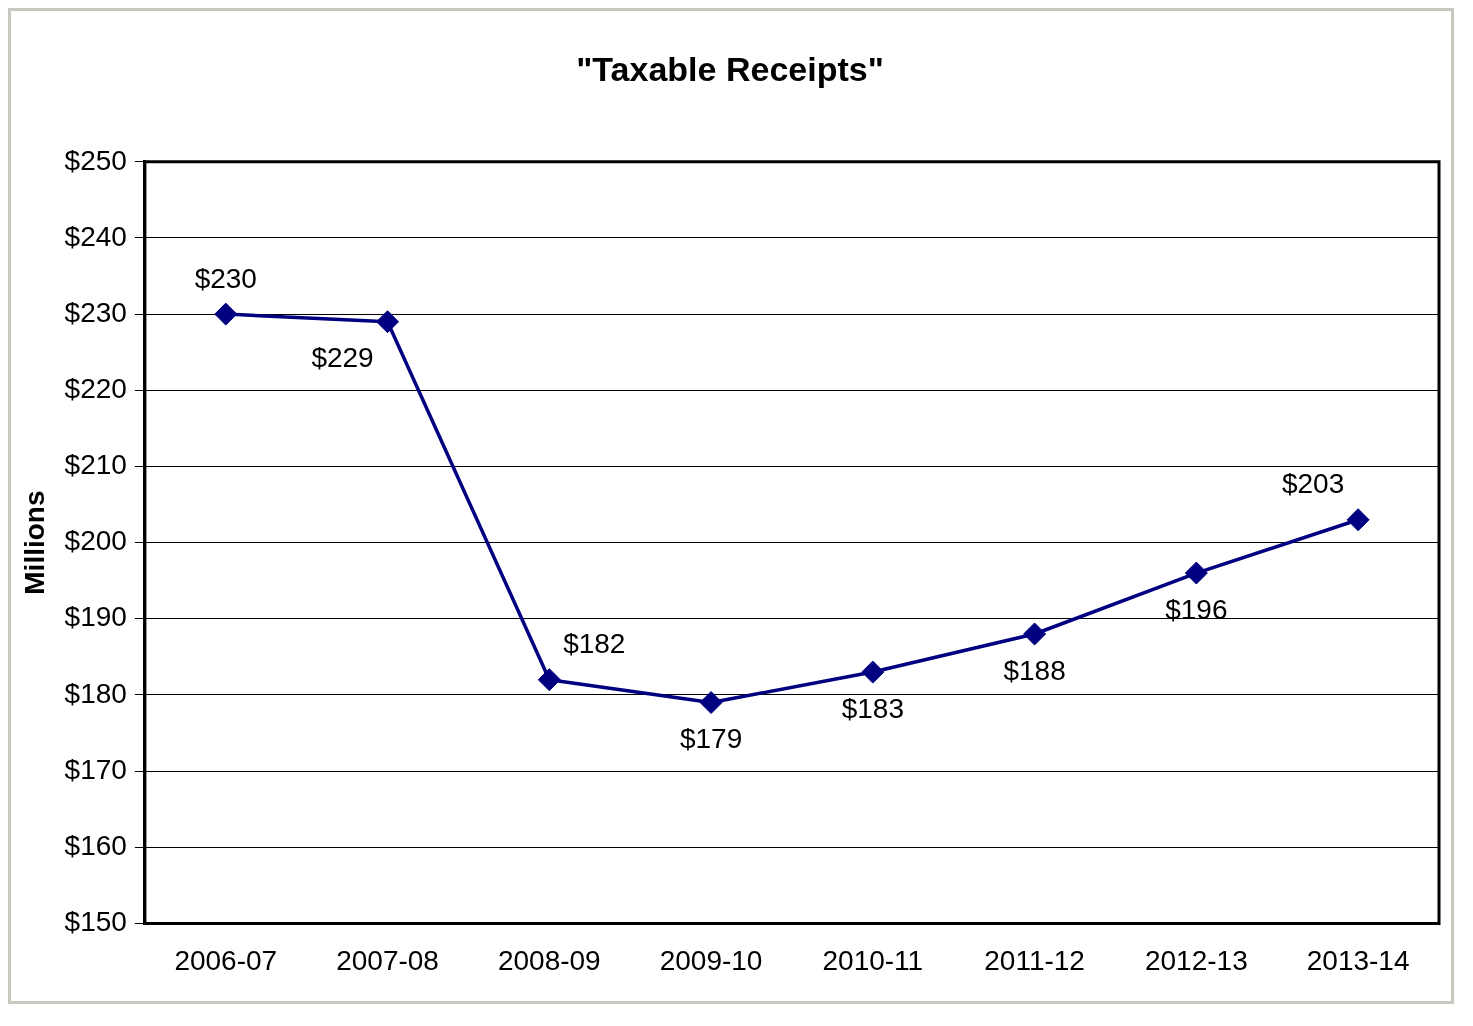 Image resolution: width=1473 pixels, height=1026 pixels. What do you see at coordinates (226, 960) in the screenshot?
I see `x-tick-label: 2006-07` at bounding box center [226, 960].